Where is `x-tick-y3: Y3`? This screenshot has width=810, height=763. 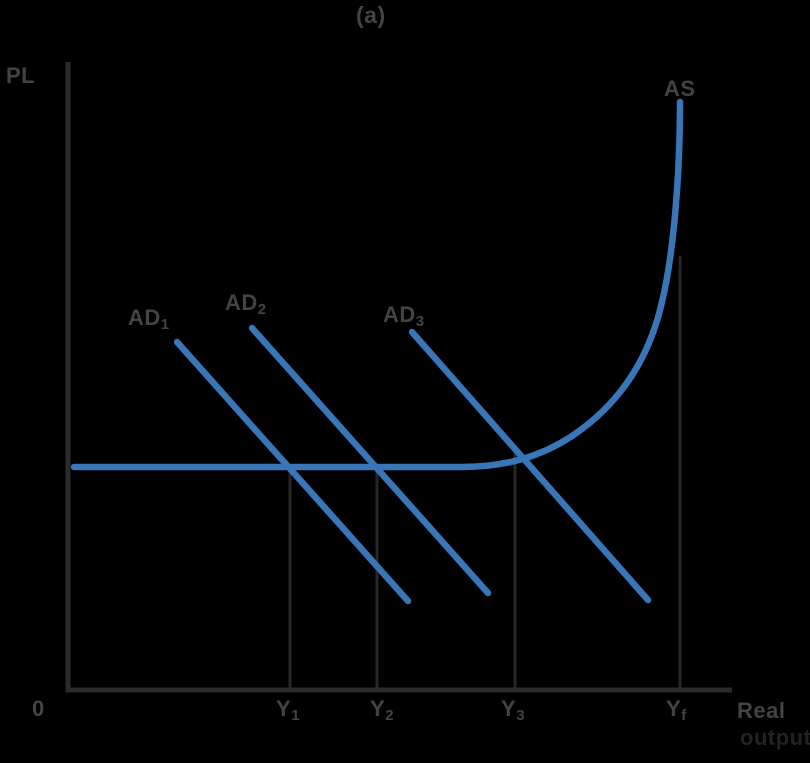 x-tick-y3: Y3 is located at coordinates (513, 710).